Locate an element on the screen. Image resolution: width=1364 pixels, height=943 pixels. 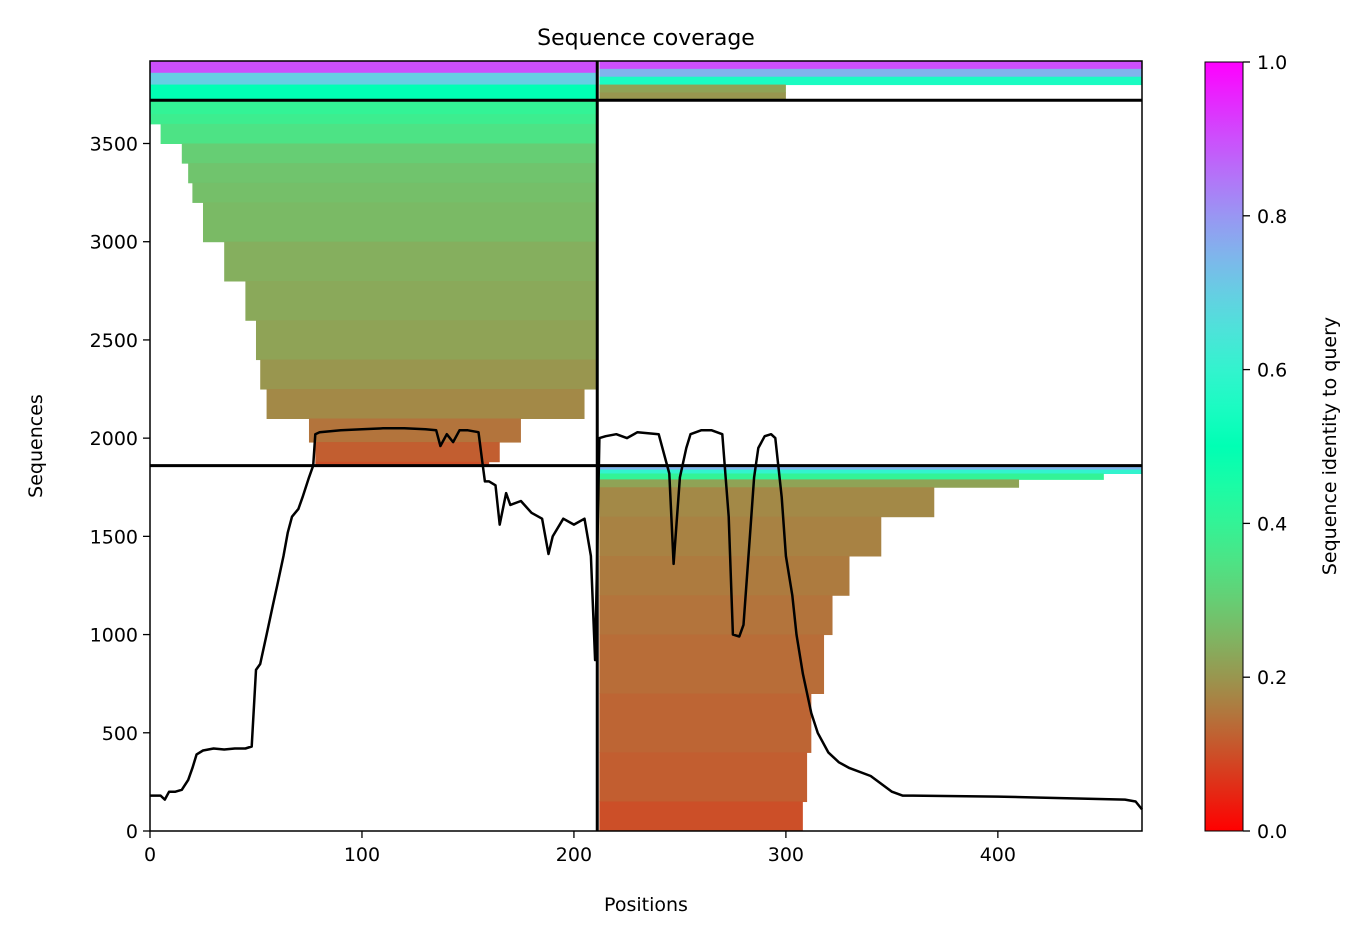
colorbar-tick-label: 0.6 is located at coordinates (1272, 371).